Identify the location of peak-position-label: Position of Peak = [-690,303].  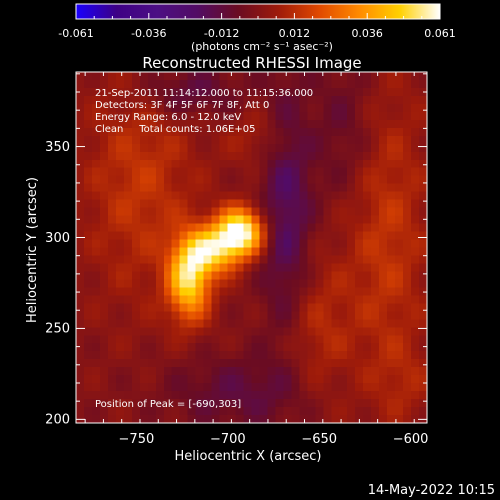
(168, 404).